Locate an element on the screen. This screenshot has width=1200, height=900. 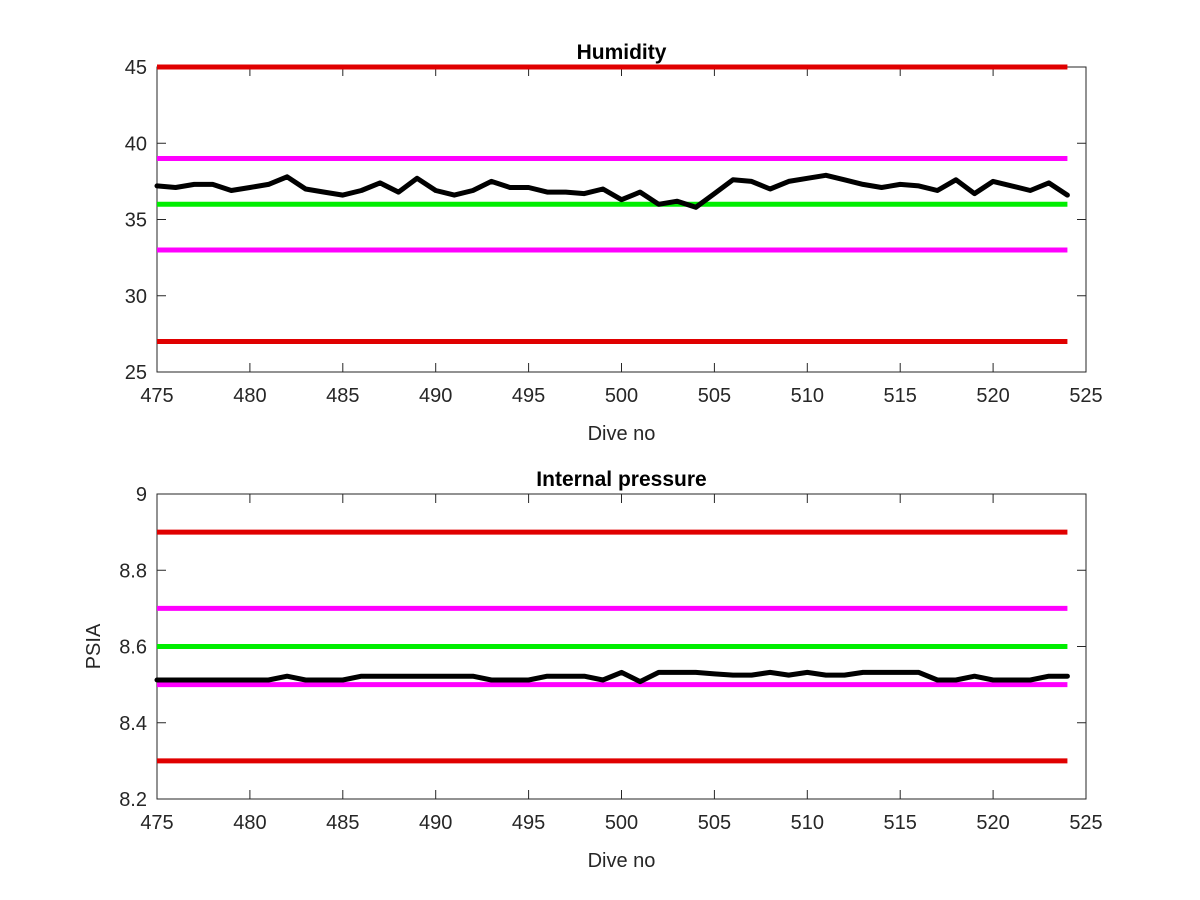
chart-title: Internal pressure is located at coordinates (621, 479).